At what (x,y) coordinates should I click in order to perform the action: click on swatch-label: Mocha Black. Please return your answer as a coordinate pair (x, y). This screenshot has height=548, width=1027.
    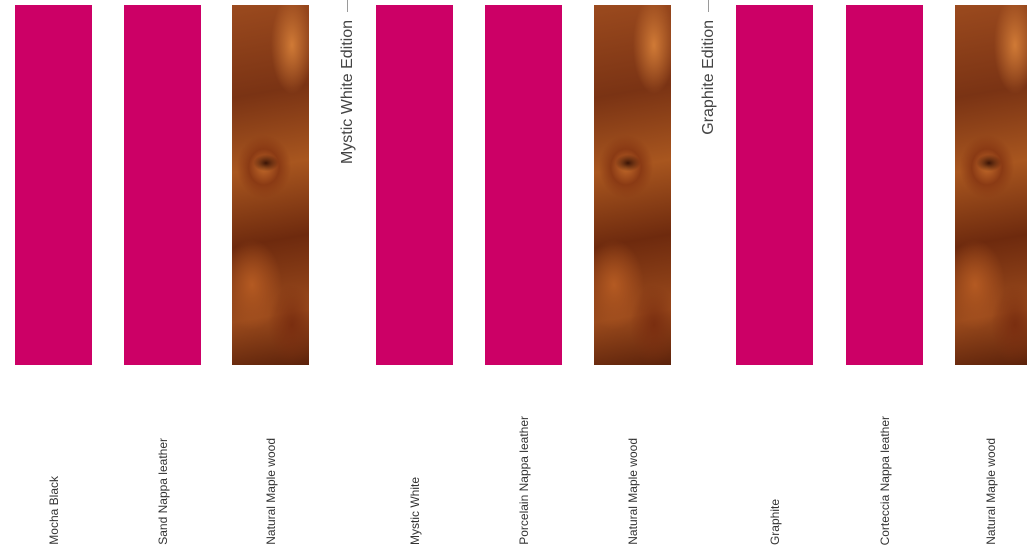
    Looking at the image, I should click on (53, 462).